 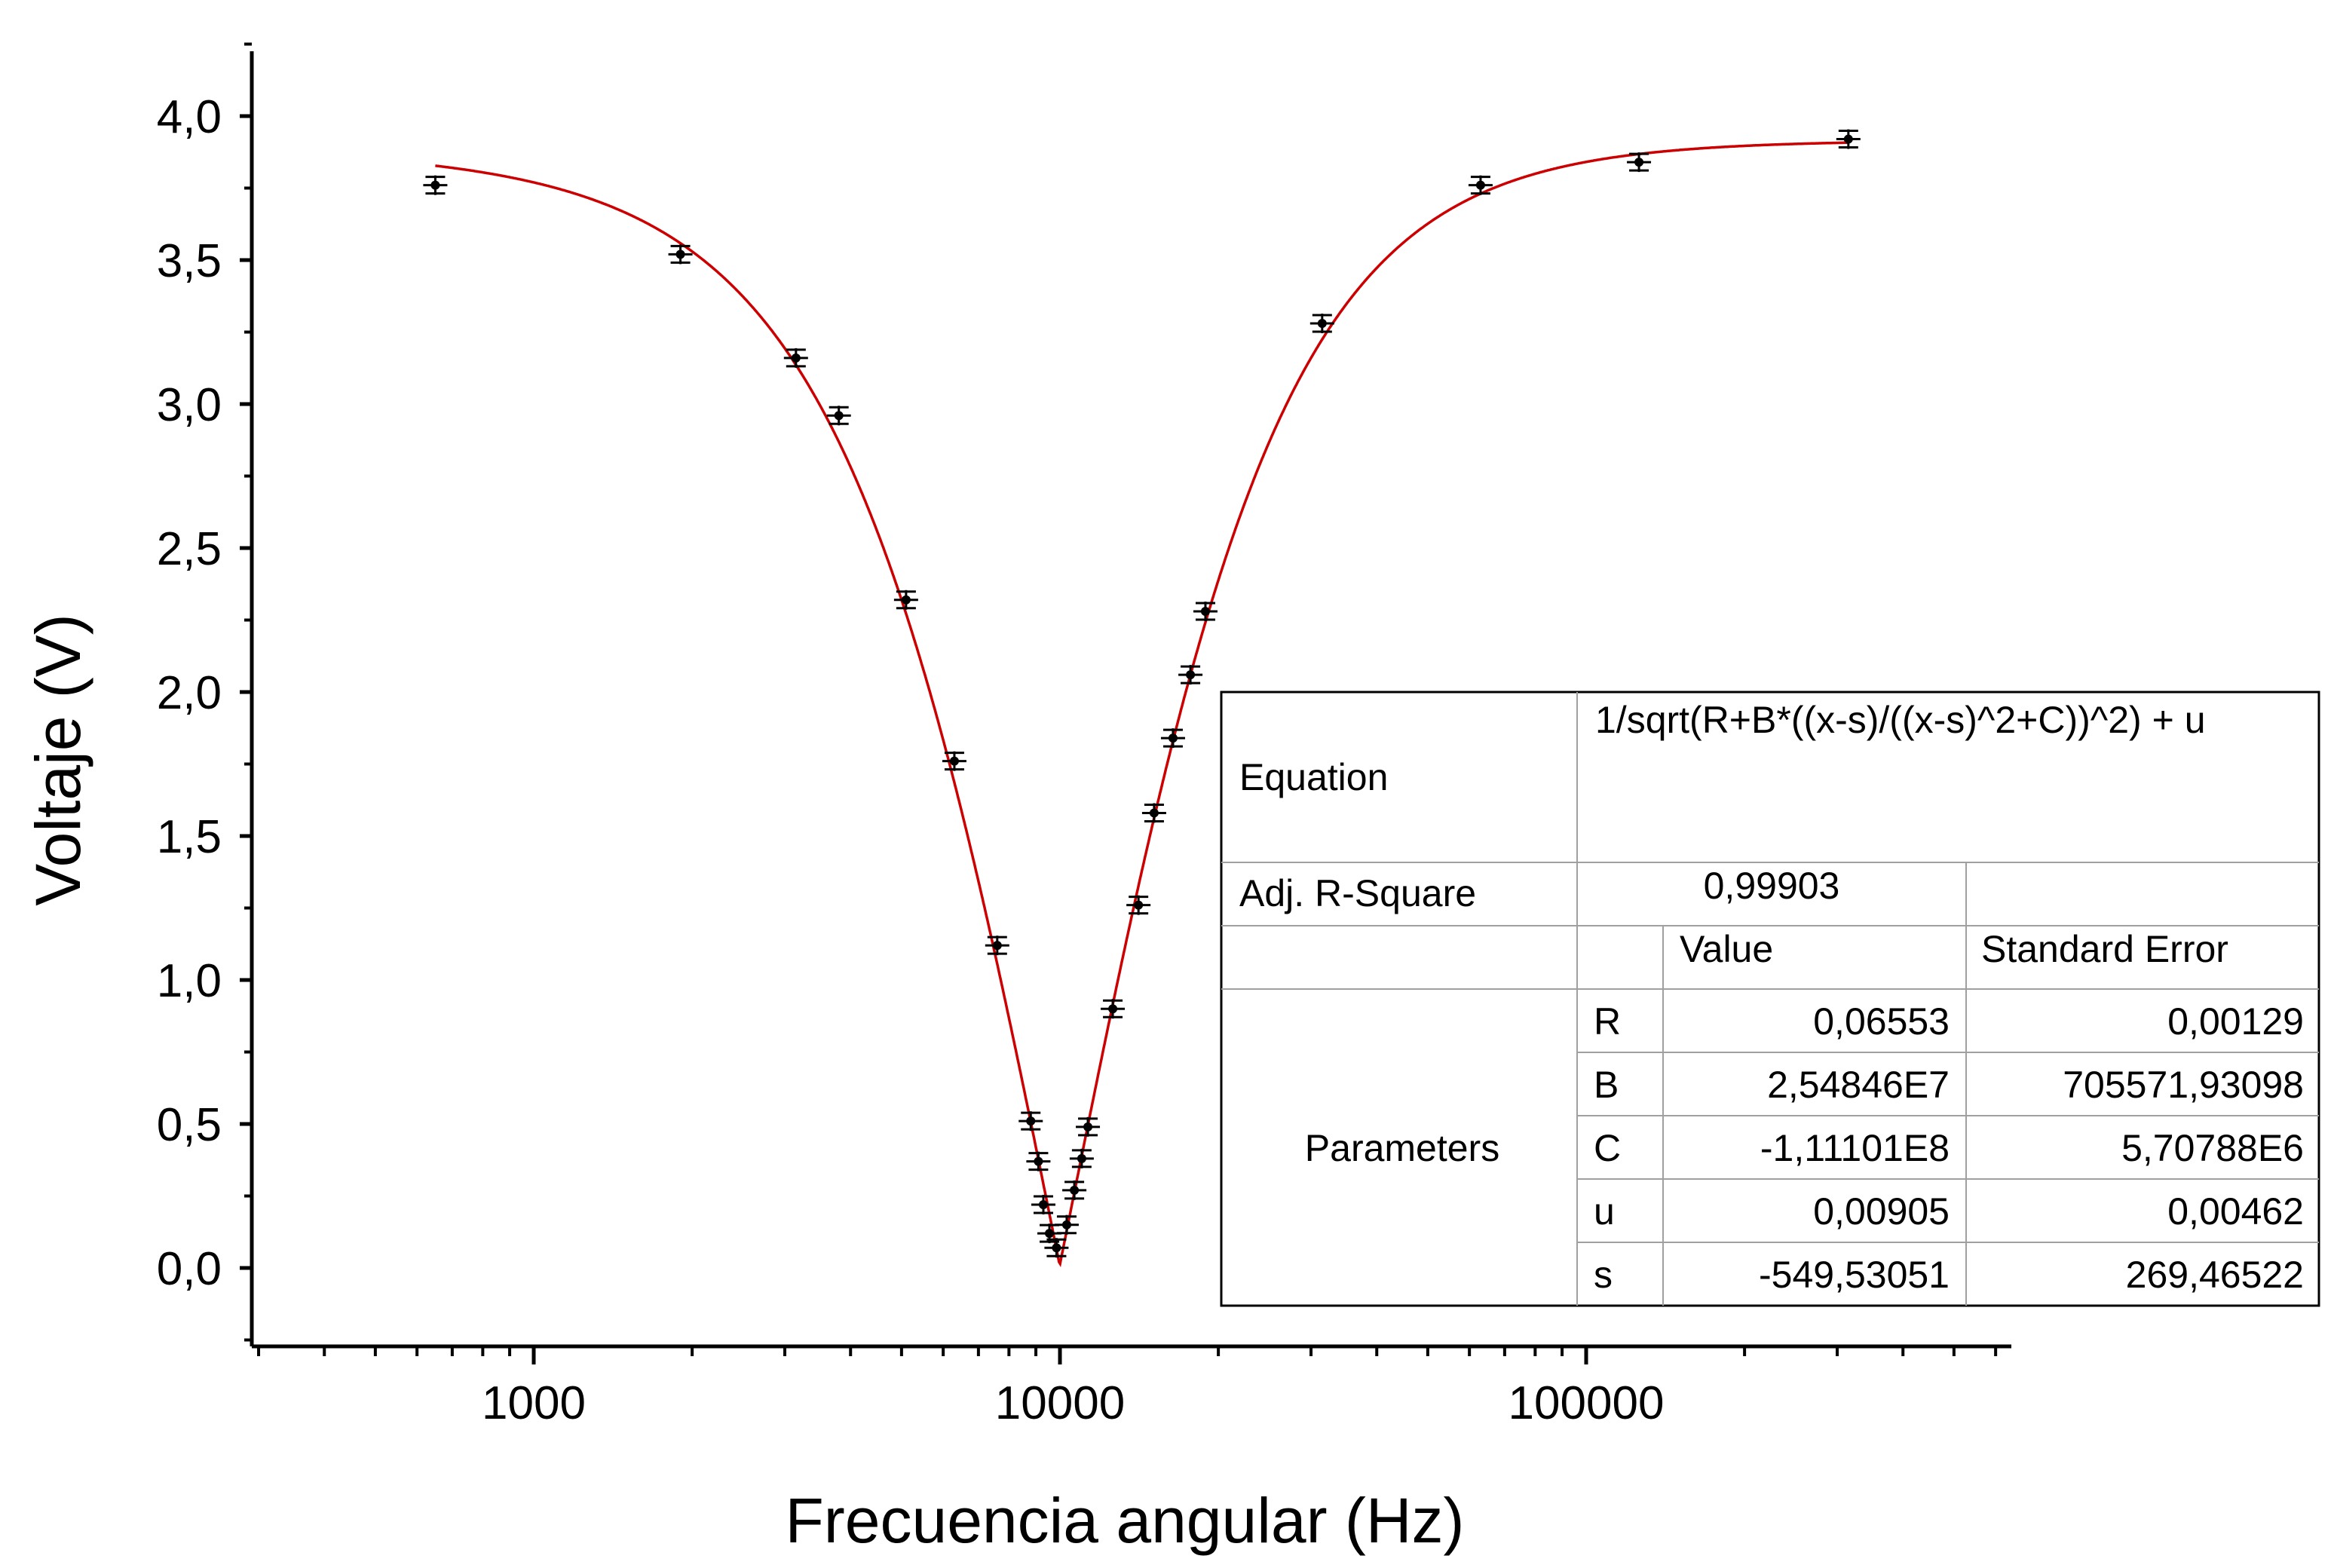 What do you see at coordinates (1881, 1021) in the screenshot?
I see `parameter-value: 0,06553` at bounding box center [1881, 1021].